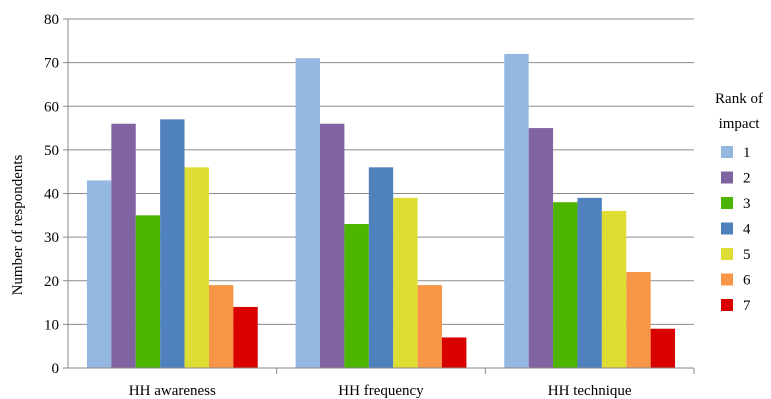  I want to click on legend: Rank of impact 1 2 3 4 5 6 7, so click(739, 202).